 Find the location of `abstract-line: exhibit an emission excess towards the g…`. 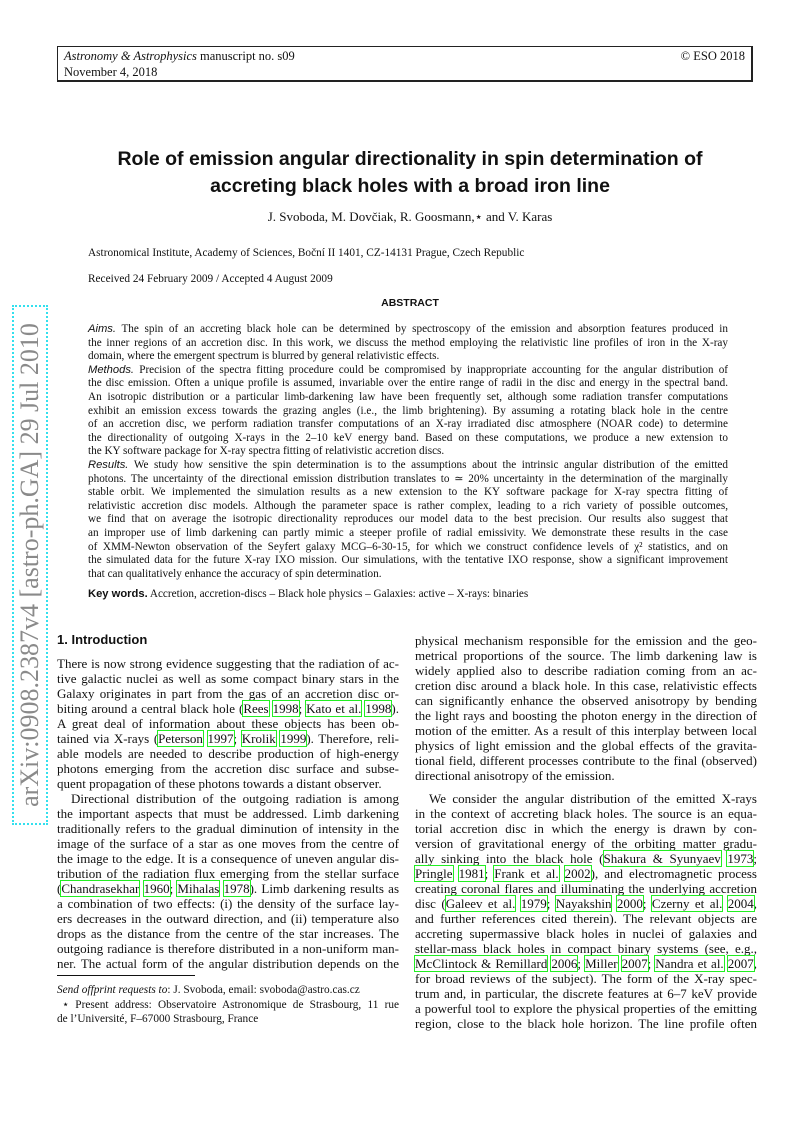

abstract-line: exhibit an emission excess towards the g… is located at coordinates (408, 412).